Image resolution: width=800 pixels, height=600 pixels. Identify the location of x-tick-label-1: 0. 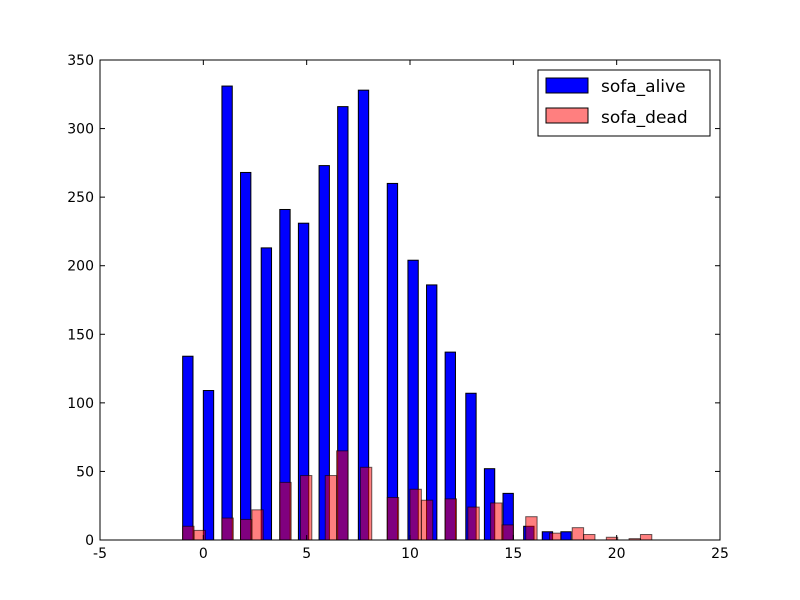
(203, 554).